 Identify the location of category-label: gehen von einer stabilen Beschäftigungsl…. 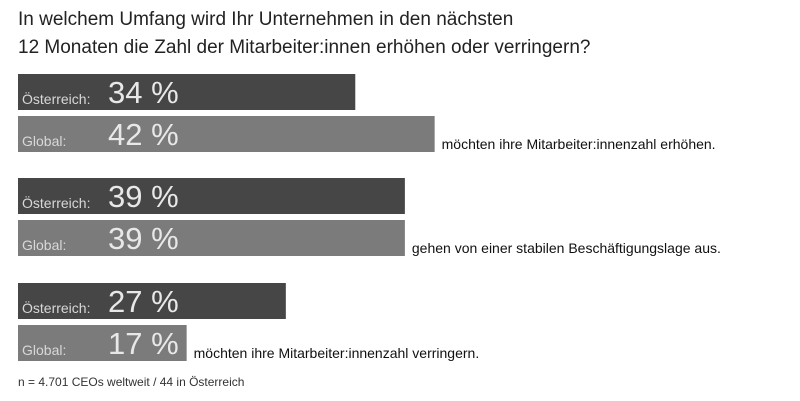
(566, 248).